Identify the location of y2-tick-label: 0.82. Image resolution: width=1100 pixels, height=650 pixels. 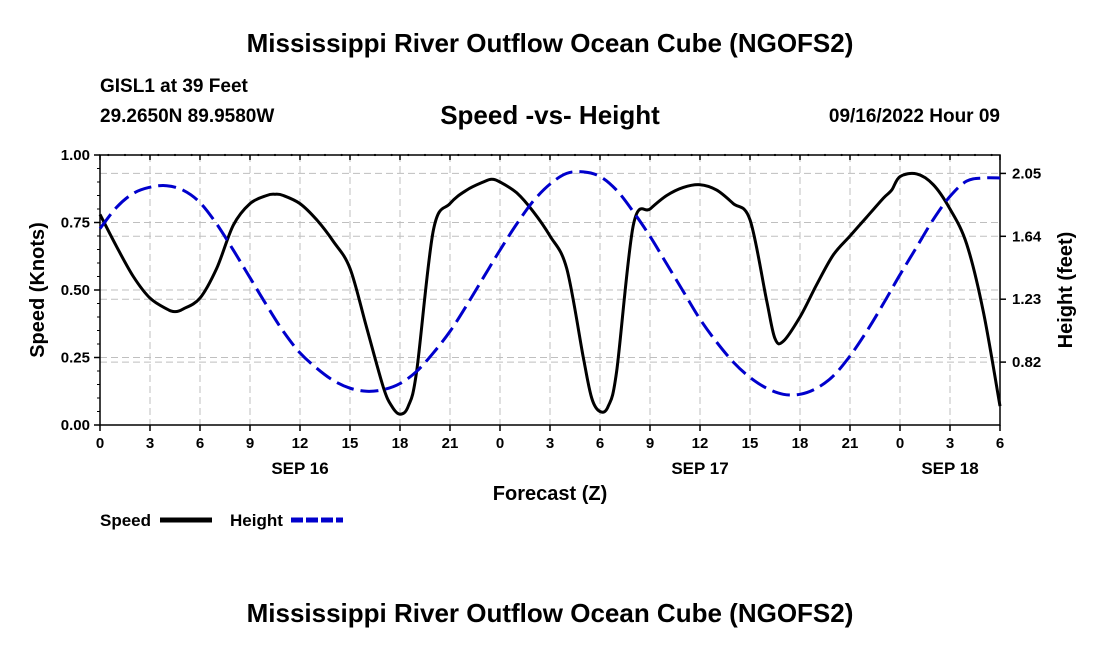
(1026, 362).